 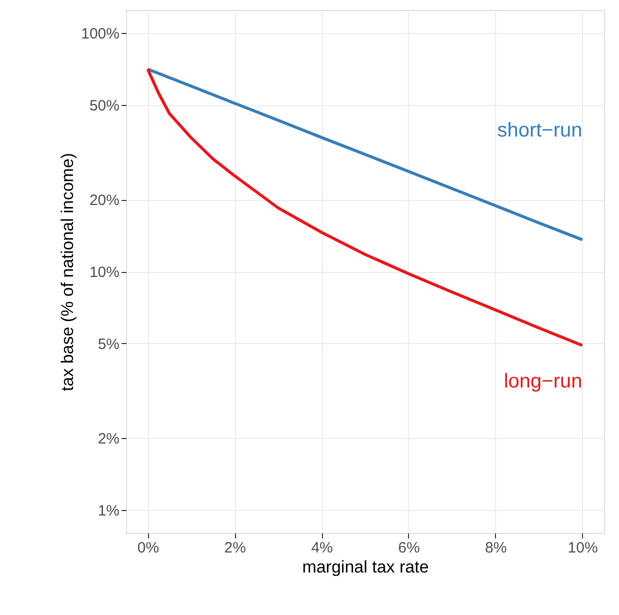 I want to click on x-tick-label: 10%, so click(x=583, y=548).